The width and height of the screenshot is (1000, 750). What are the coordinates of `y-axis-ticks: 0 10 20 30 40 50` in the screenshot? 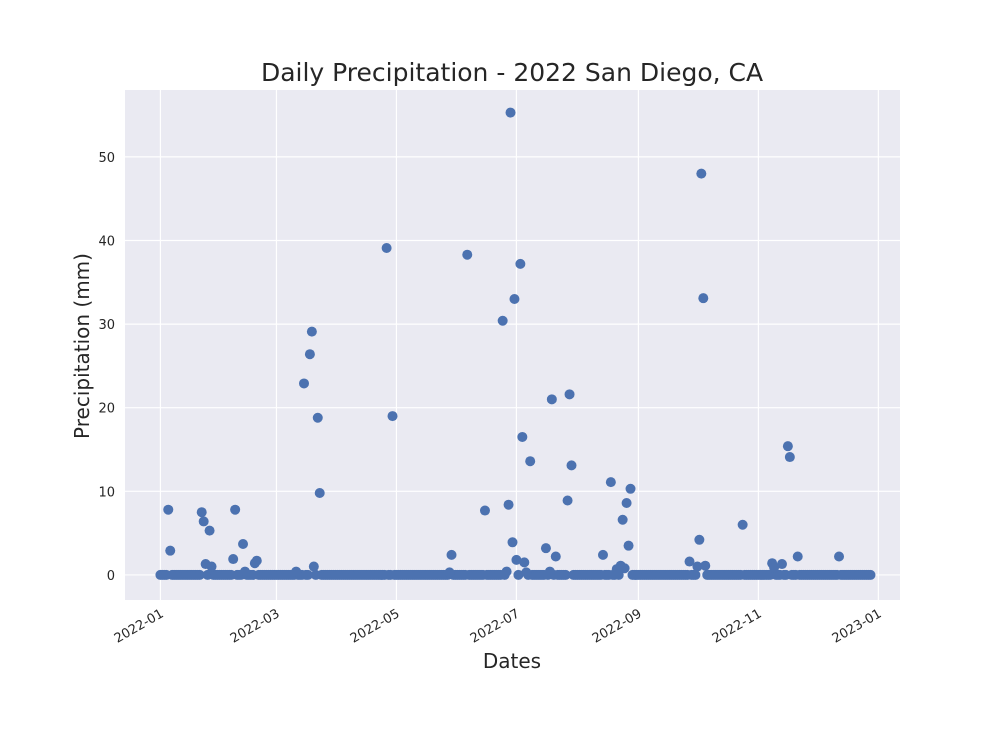 It's located at (106, 367).